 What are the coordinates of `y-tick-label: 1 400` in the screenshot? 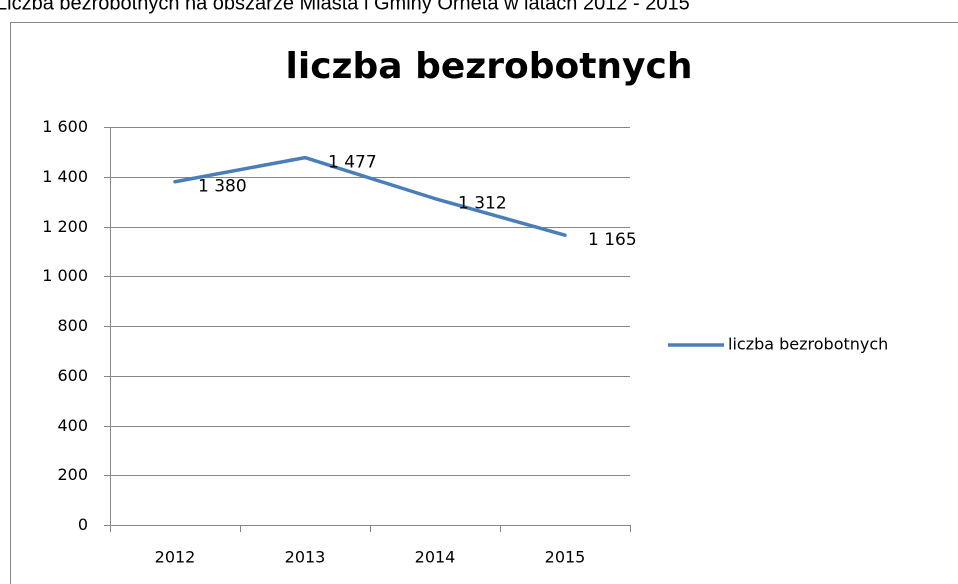 It's located at (65, 176).